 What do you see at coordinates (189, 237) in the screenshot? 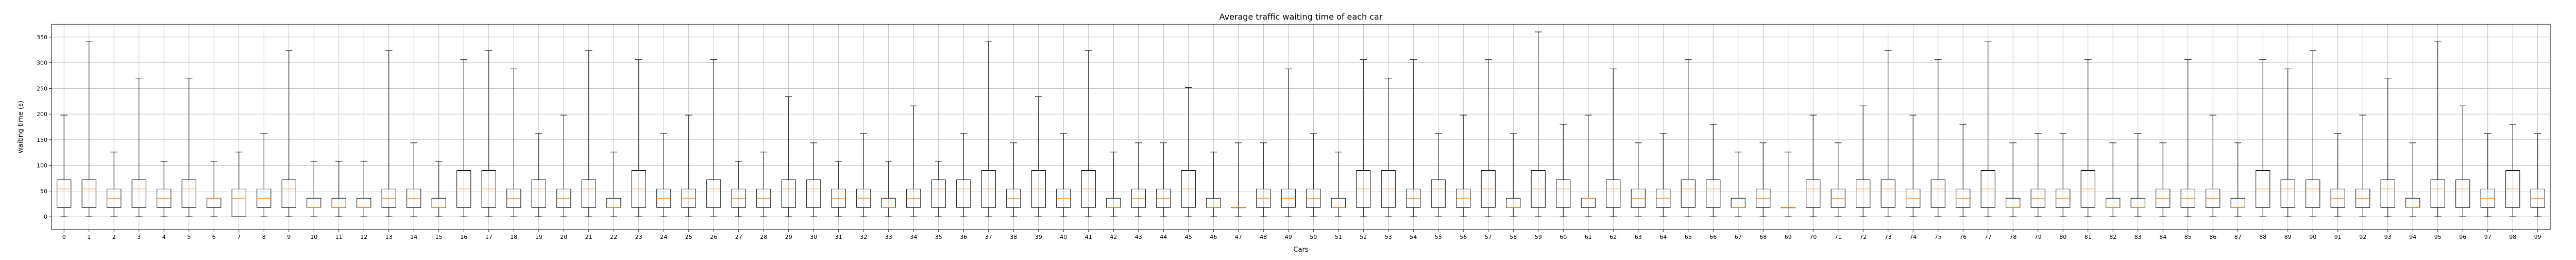
I see `x-tick-label: 5` at bounding box center [189, 237].